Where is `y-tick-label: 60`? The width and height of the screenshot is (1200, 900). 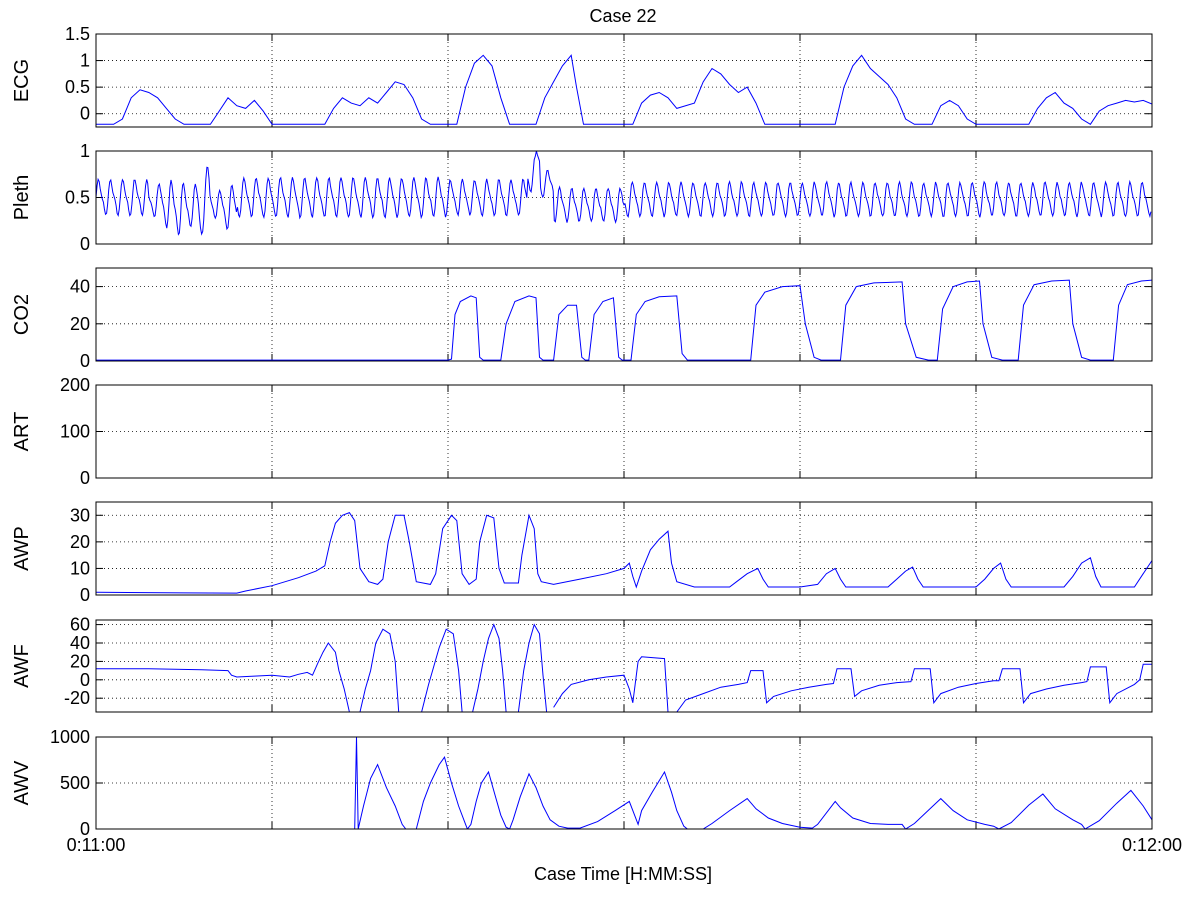
y-tick-label: 60 is located at coordinates (80, 625).